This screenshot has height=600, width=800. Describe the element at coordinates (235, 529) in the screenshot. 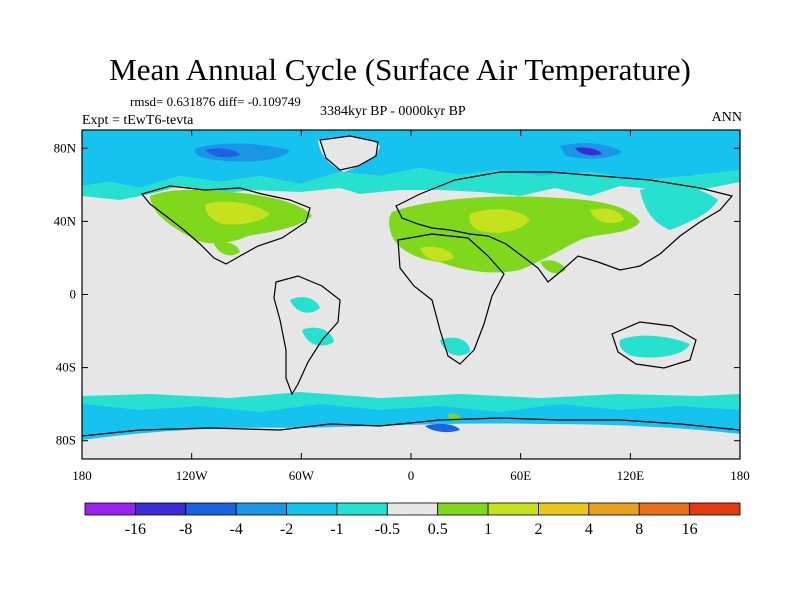

I see `legend-label: -4` at that location.